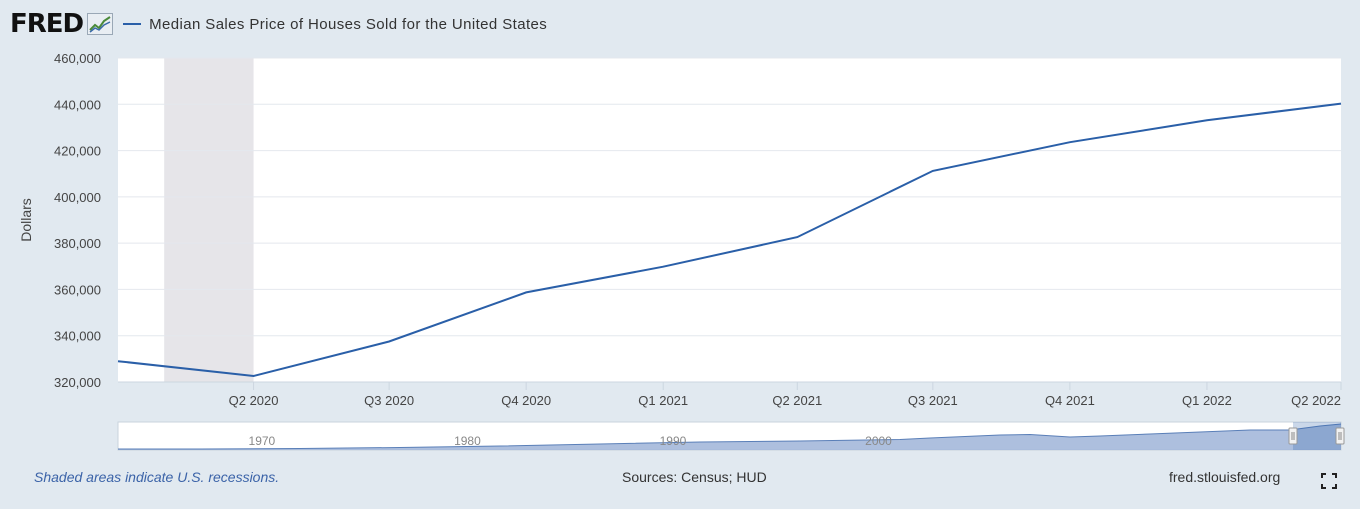 This screenshot has width=1360, height=509. Describe the element at coordinates (797, 400) in the screenshot. I see `x-tick-label: Q2 2021` at that location.